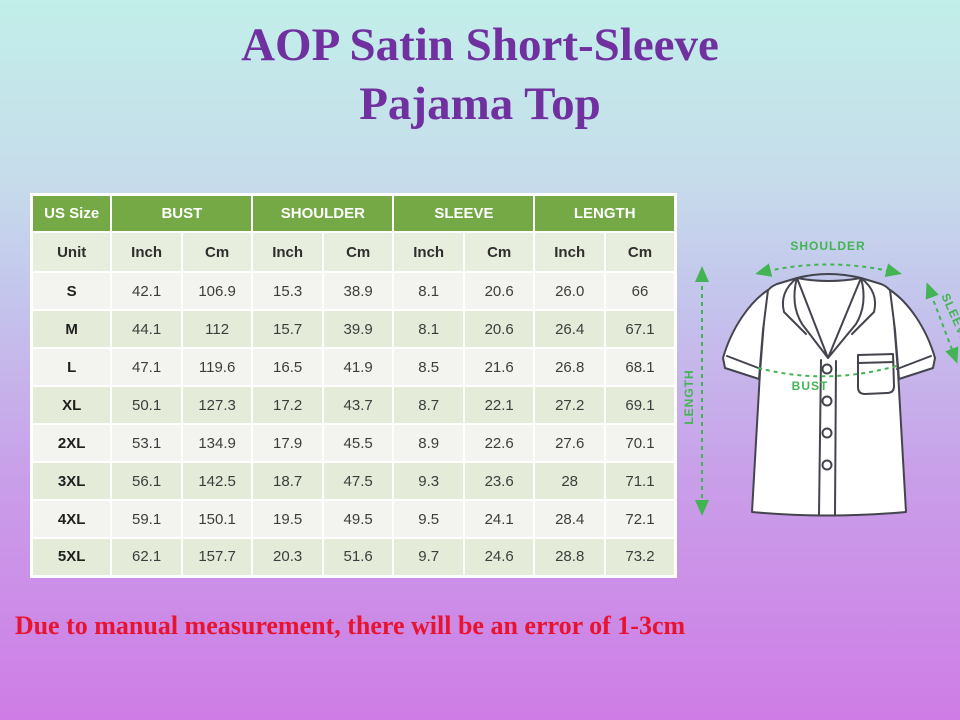  I want to click on shirt-placket, so click(827, 437).